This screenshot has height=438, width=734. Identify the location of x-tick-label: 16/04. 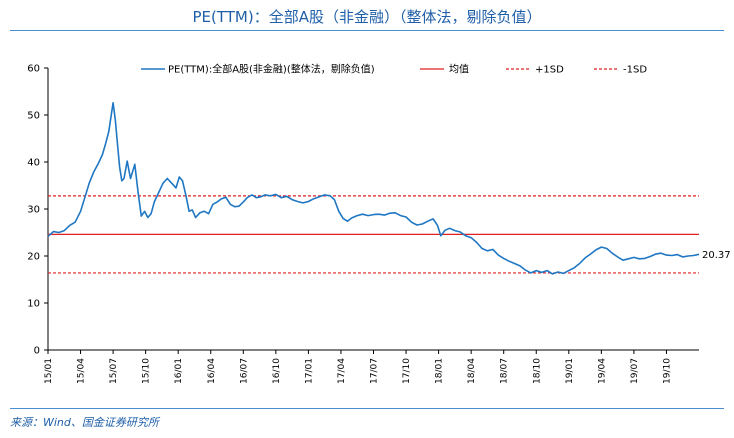
(212, 371).